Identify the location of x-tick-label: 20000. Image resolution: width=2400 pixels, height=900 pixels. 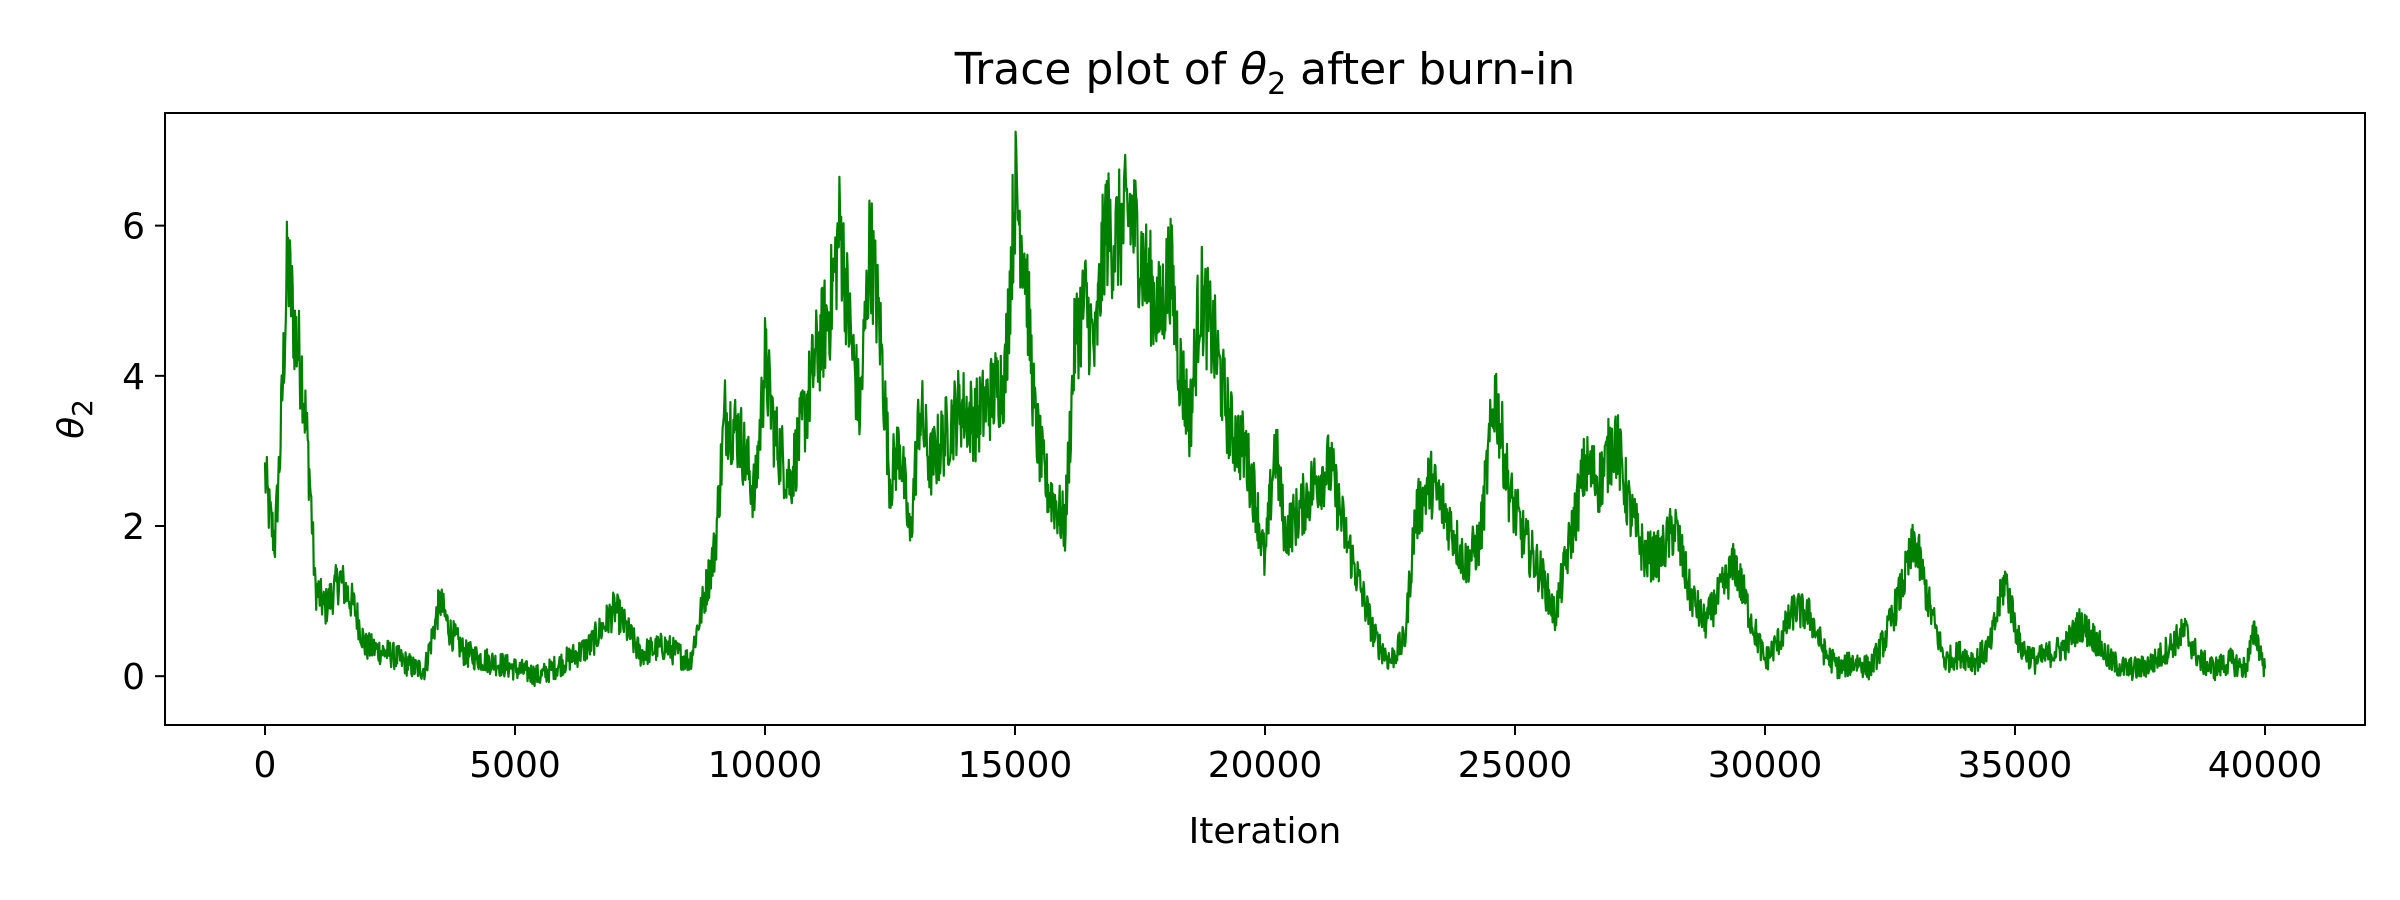
(1265, 765).